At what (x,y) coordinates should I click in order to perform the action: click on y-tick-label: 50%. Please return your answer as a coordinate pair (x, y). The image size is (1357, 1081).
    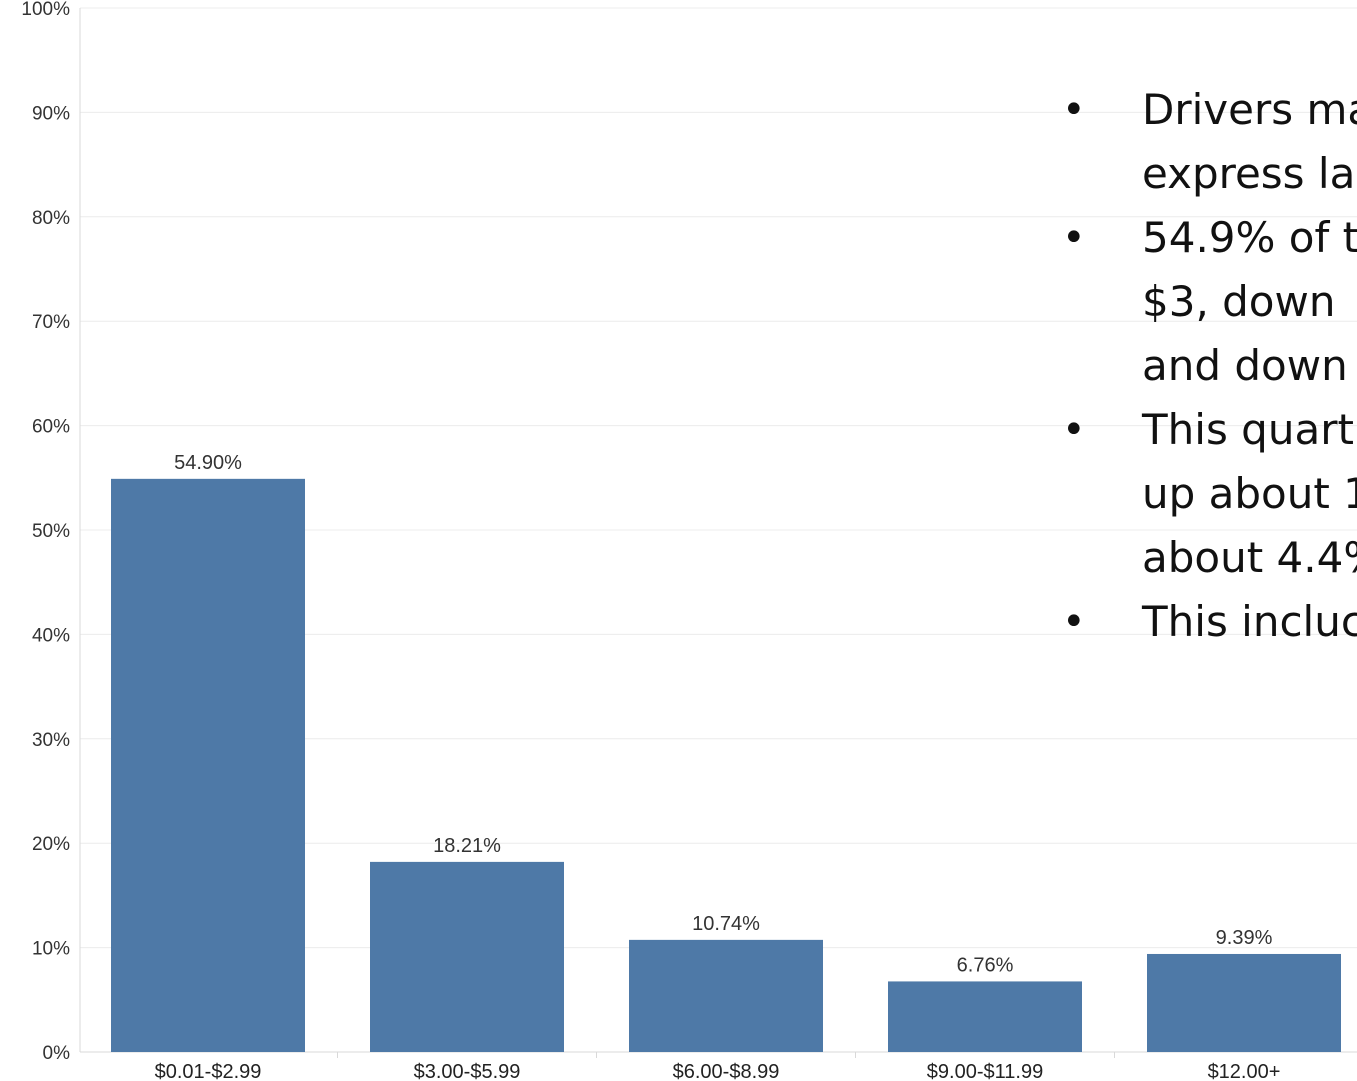
    Looking at the image, I should click on (51, 531).